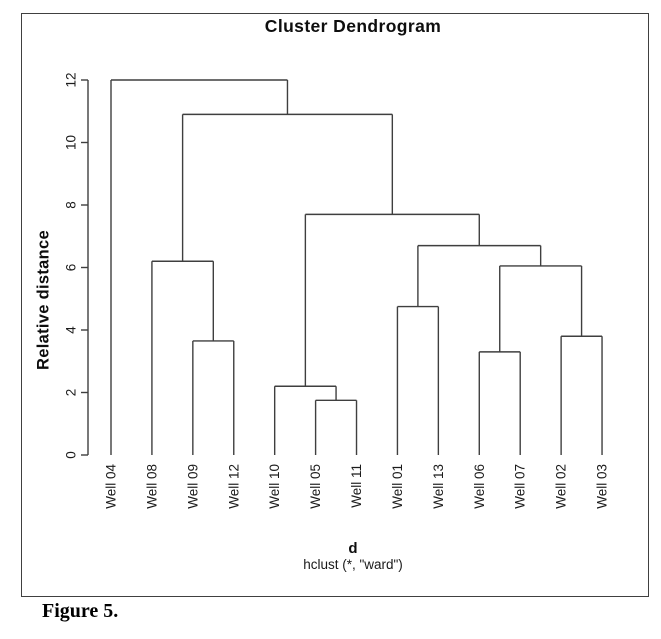  I want to click on leaf-label: Well 11, so click(356, 486).